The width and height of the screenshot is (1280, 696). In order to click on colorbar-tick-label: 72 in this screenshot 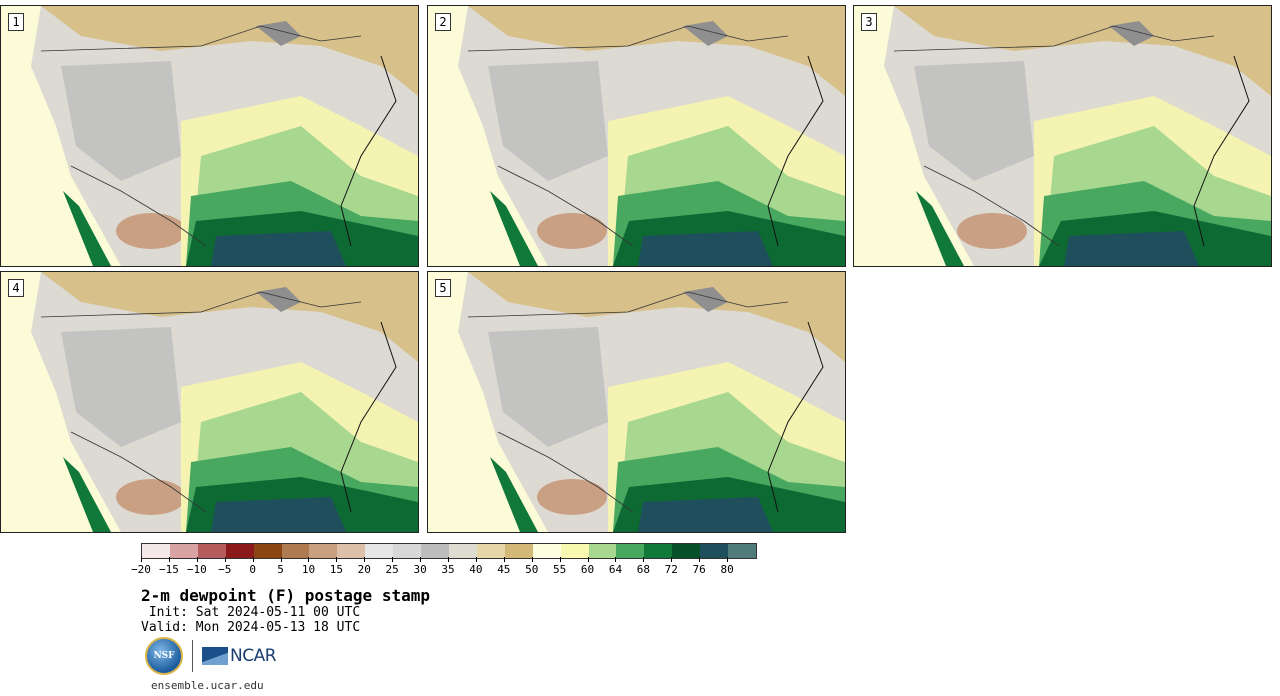, I will do `click(671, 569)`.